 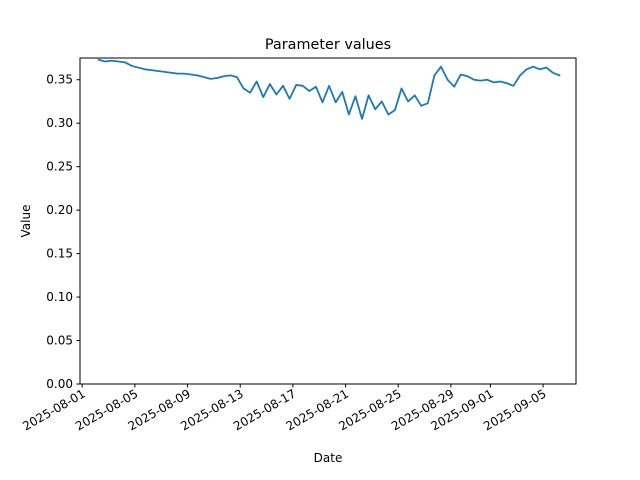 I want to click on plot-area, so click(x=329, y=89).